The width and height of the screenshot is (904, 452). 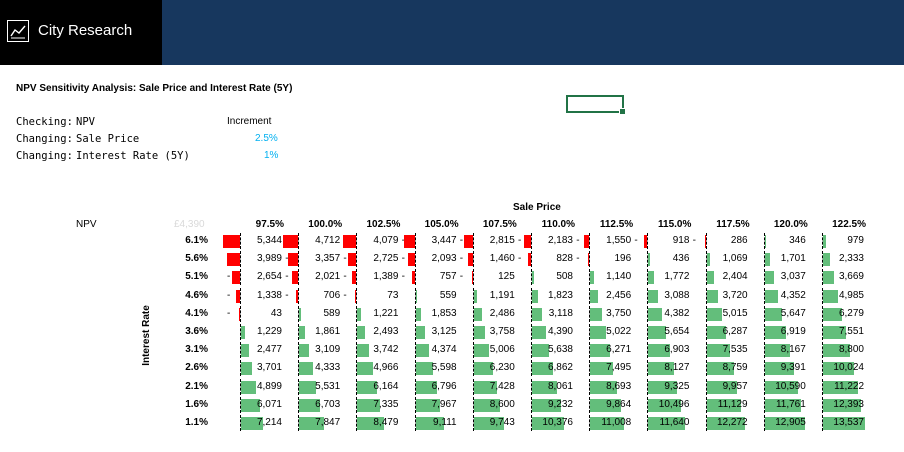 What do you see at coordinates (430, 332) in the screenshot?
I see `table-cell: 3,125` at bounding box center [430, 332].